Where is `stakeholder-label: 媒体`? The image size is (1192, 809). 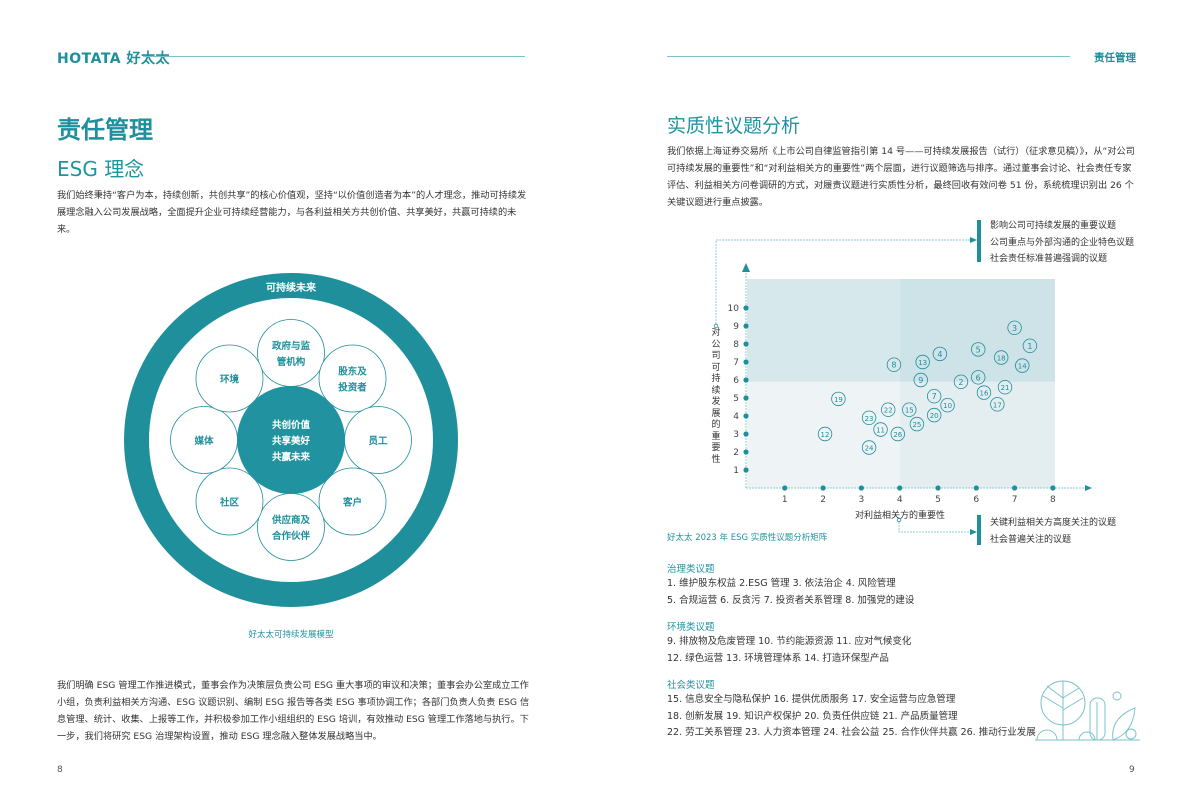 stakeholder-label: 媒体 is located at coordinates (203, 441).